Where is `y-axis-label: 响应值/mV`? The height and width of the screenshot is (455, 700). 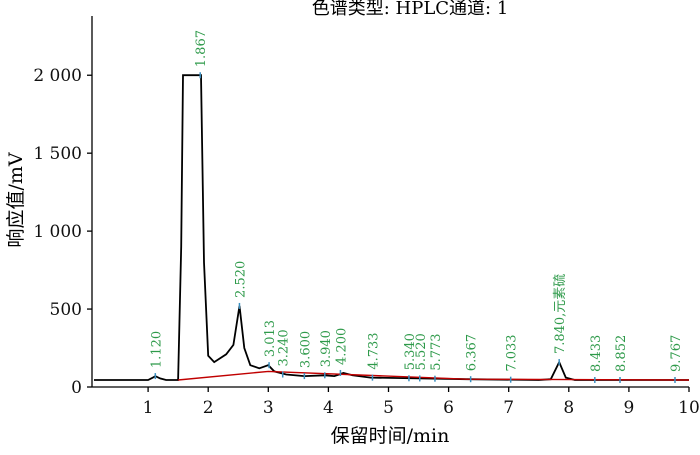
y-axis-label: 响应值/mV is located at coordinates (16, 199).